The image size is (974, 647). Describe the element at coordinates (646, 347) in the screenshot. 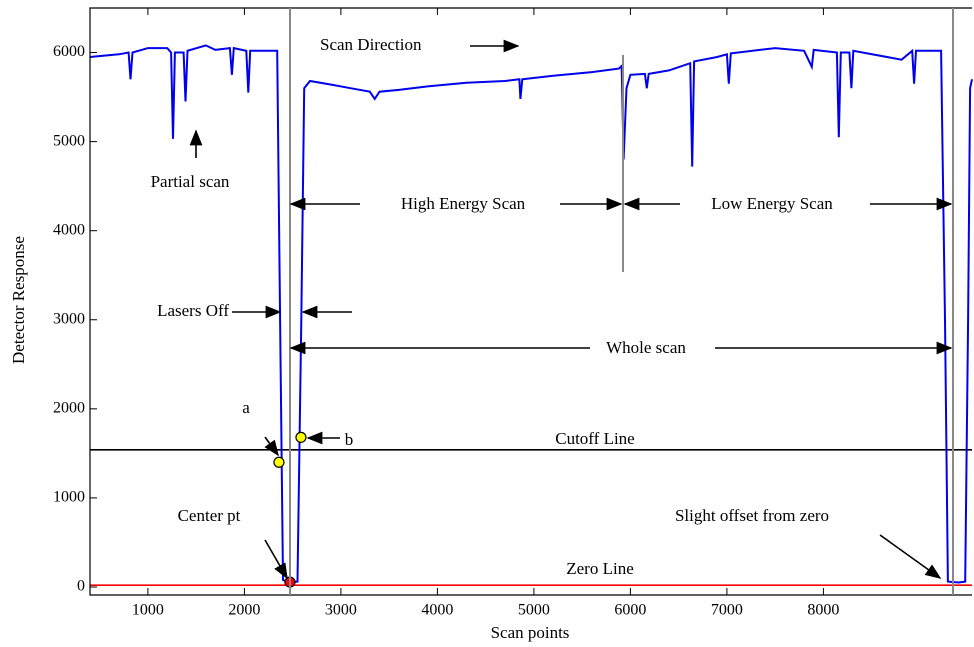

I see `annotation: Whole scan` at that location.